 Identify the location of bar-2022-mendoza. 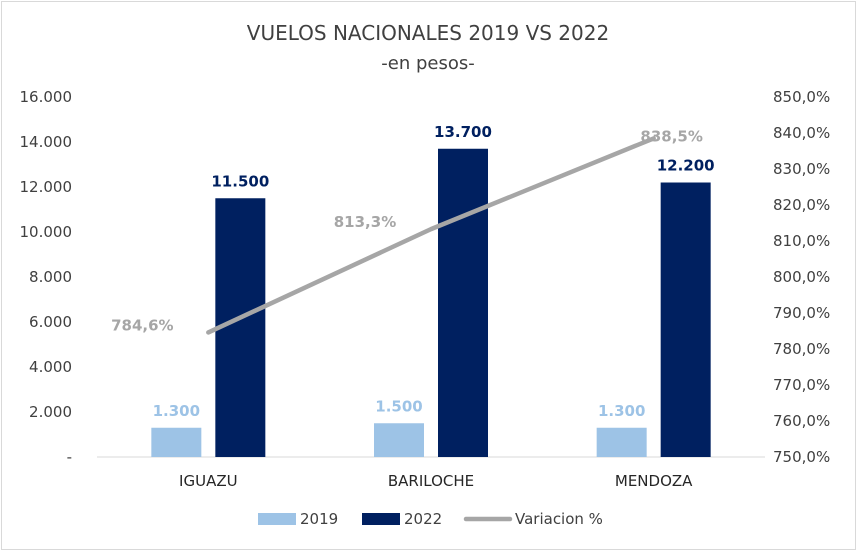
(685, 319).